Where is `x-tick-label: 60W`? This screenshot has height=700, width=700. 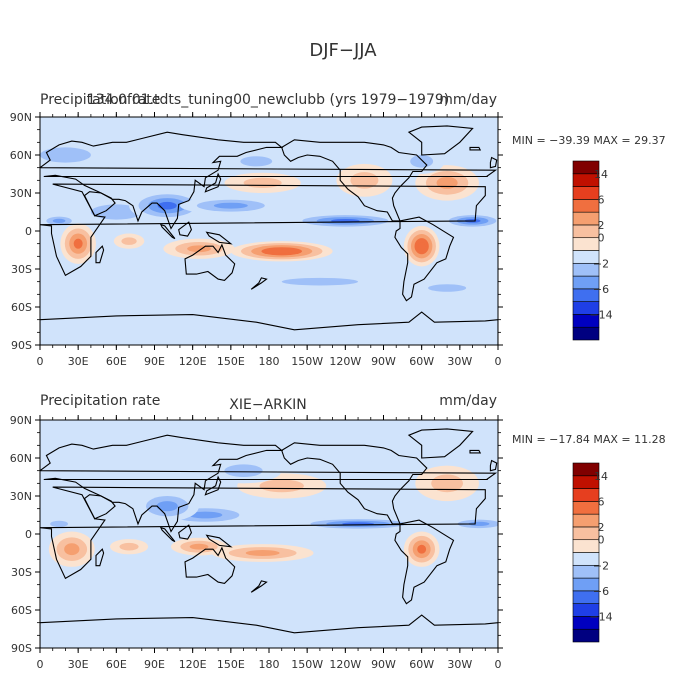 x-tick-label: 60W is located at coordinates (421, 361).